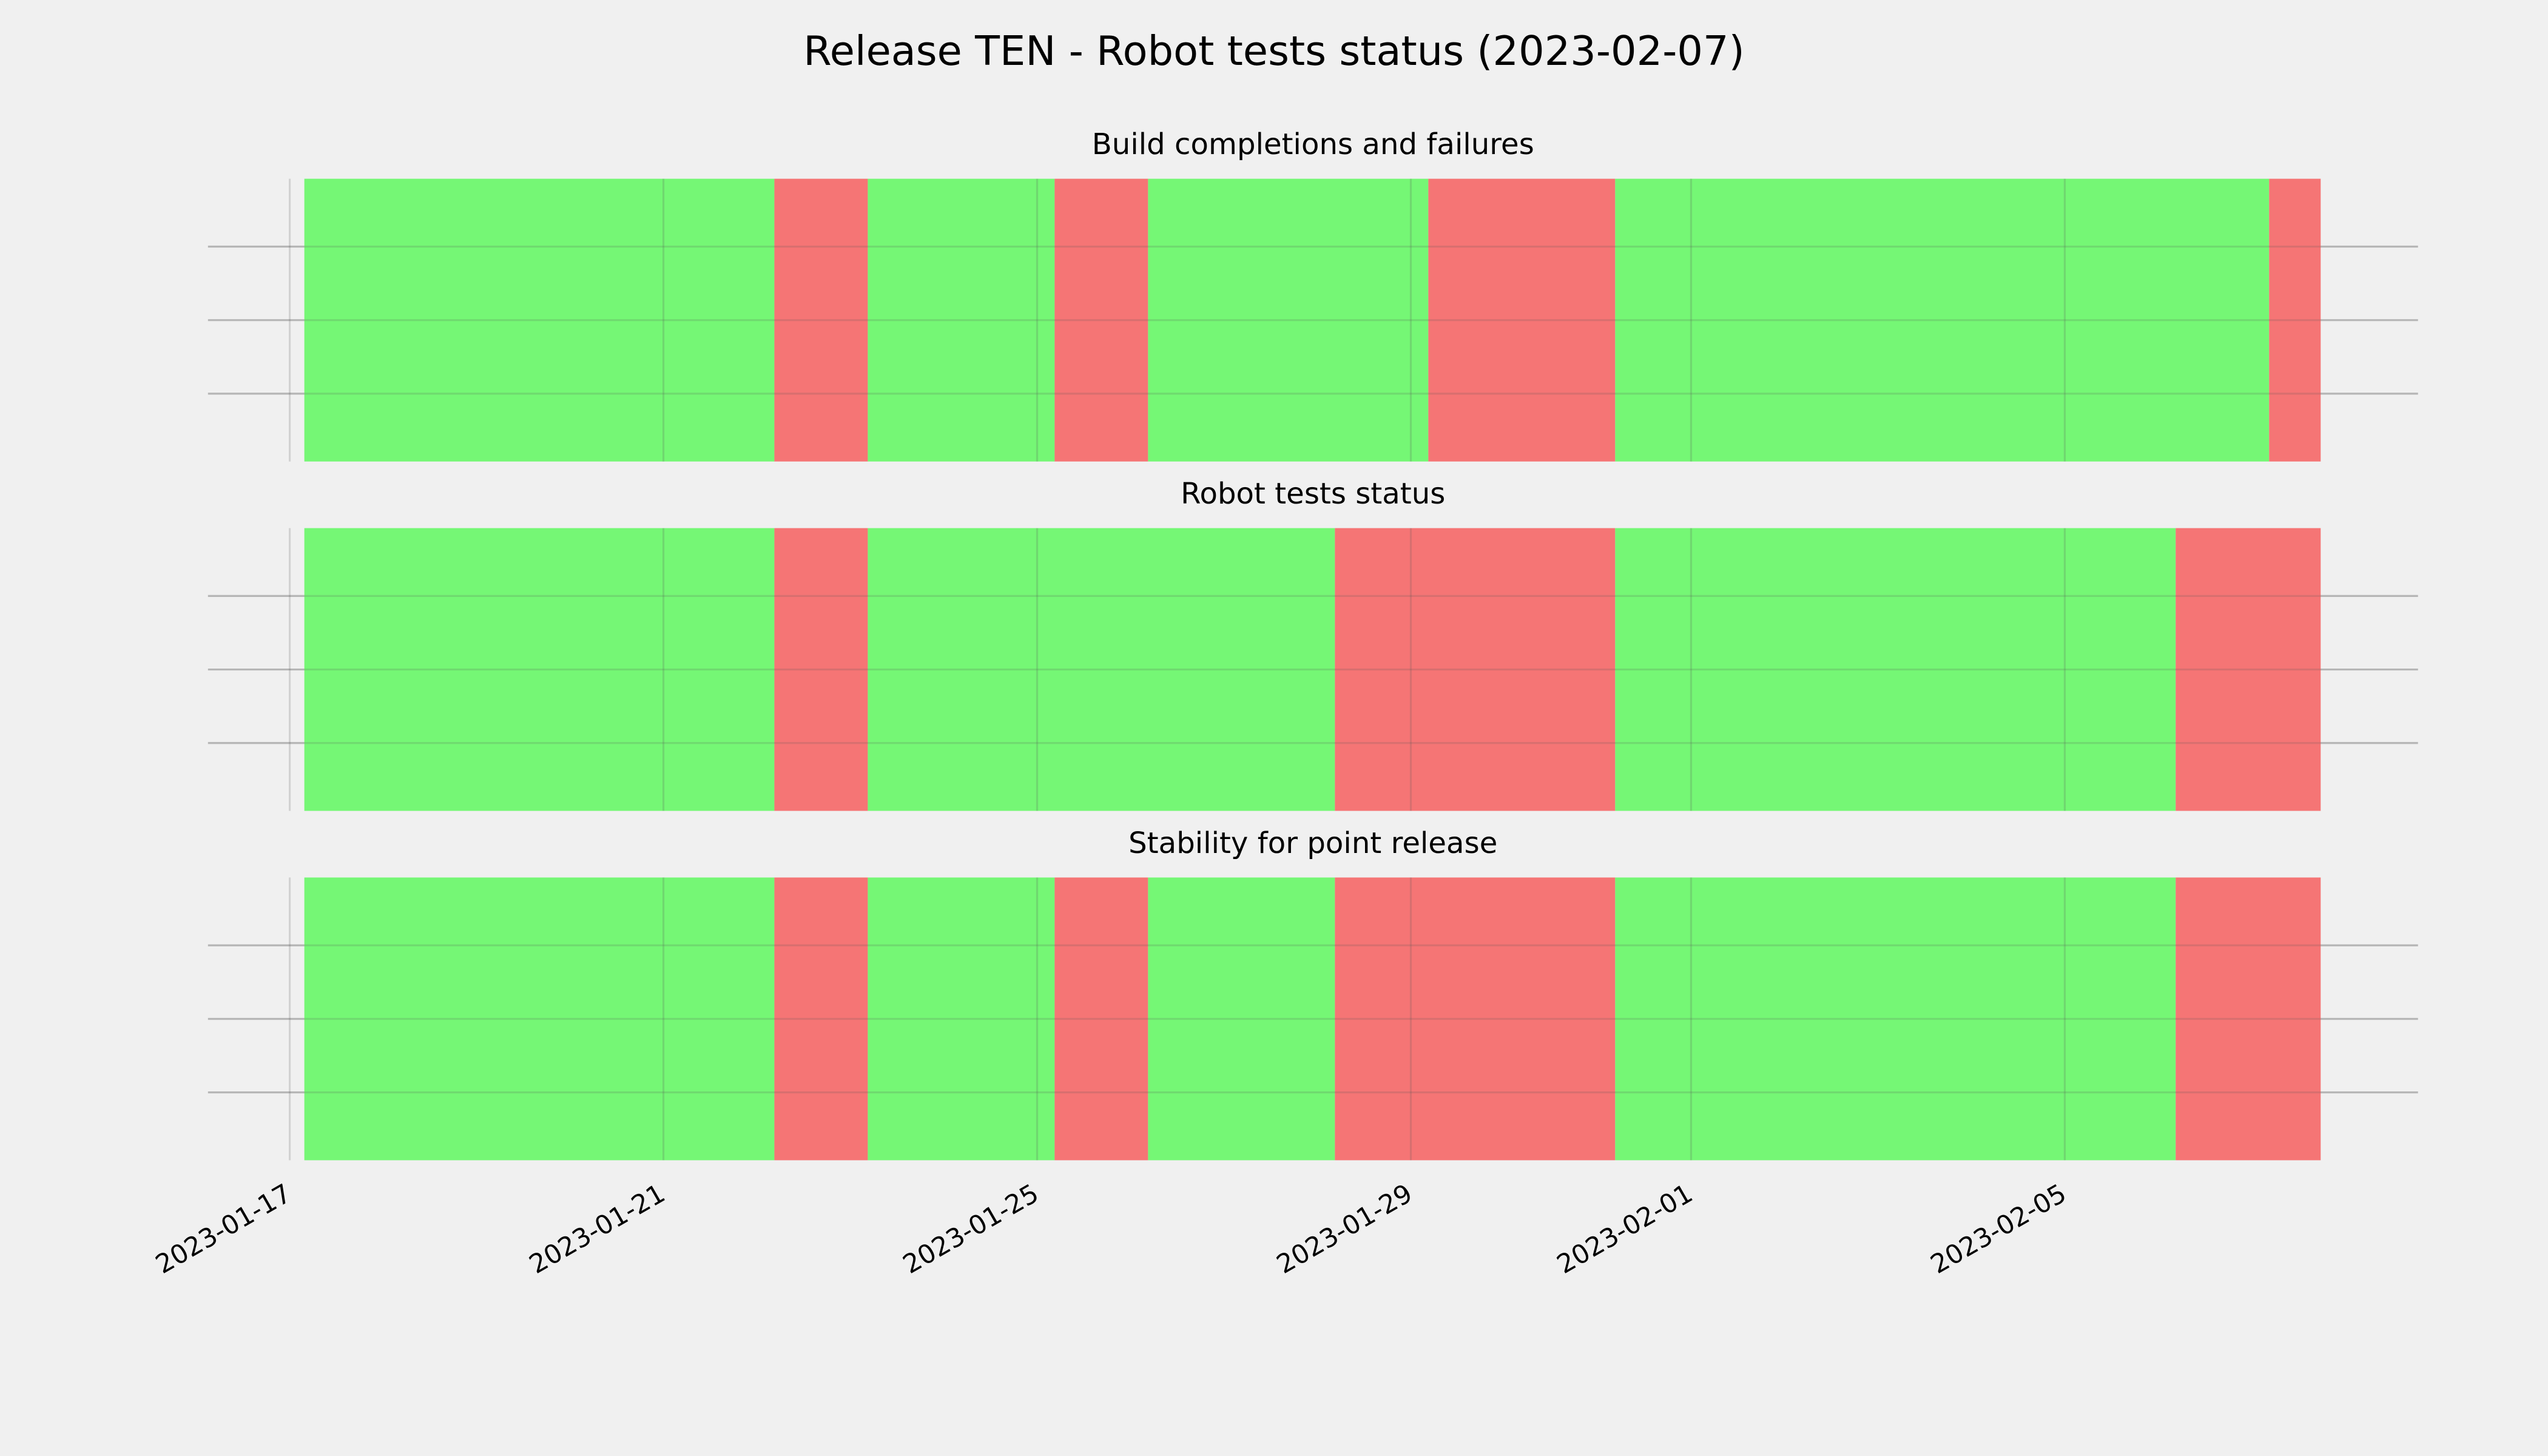 This screenshot has width=2548, height=1456. What do you see at coordinates (1312, 843) in the screenshot?
I see `panel-title: Stability for point release` at bounding box center [1312, 843].